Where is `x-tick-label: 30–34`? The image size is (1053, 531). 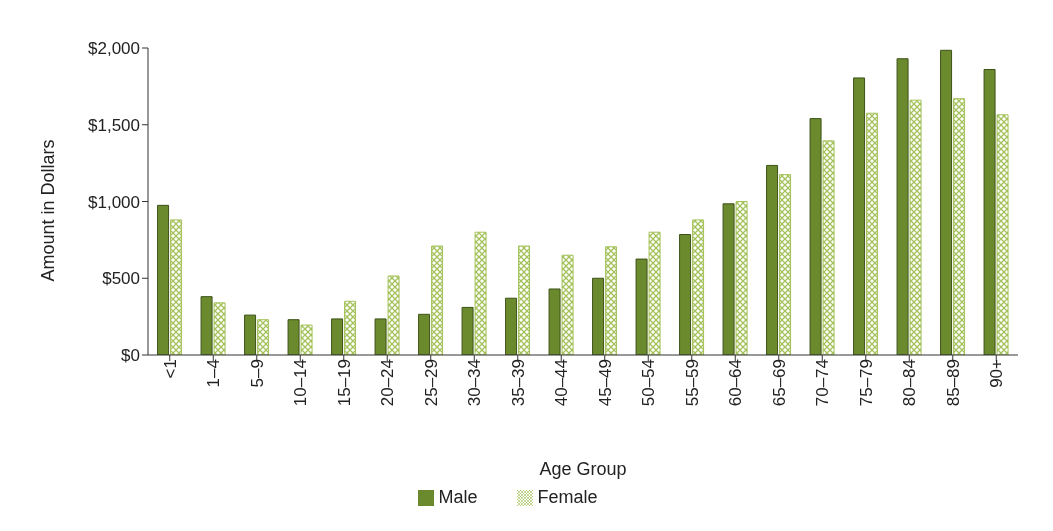
x-tick-label: 30–34 is located at coordinates (475, 383).